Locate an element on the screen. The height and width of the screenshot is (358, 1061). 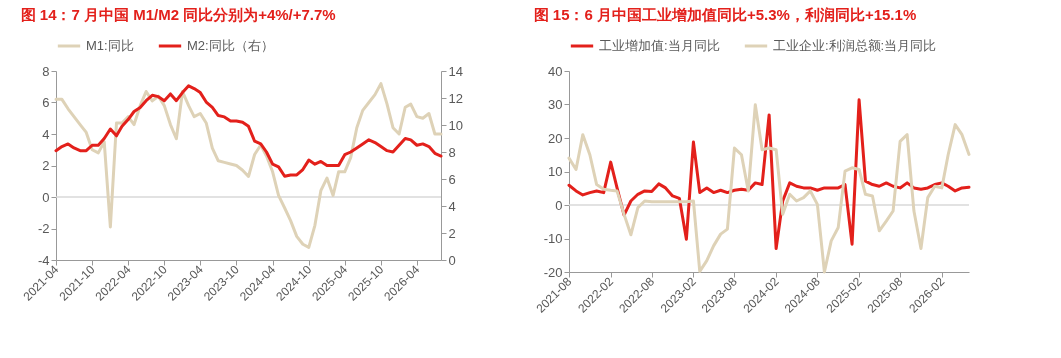
y2-tick-label: 8 is located at coordinates (452, 152).